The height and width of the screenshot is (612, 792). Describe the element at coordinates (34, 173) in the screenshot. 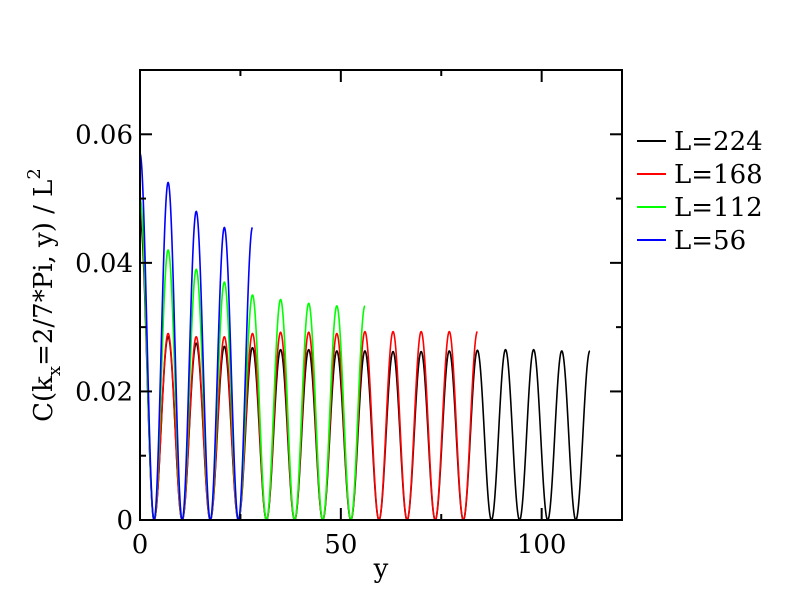

I see `y-axis-label-sup: 2` at that location.